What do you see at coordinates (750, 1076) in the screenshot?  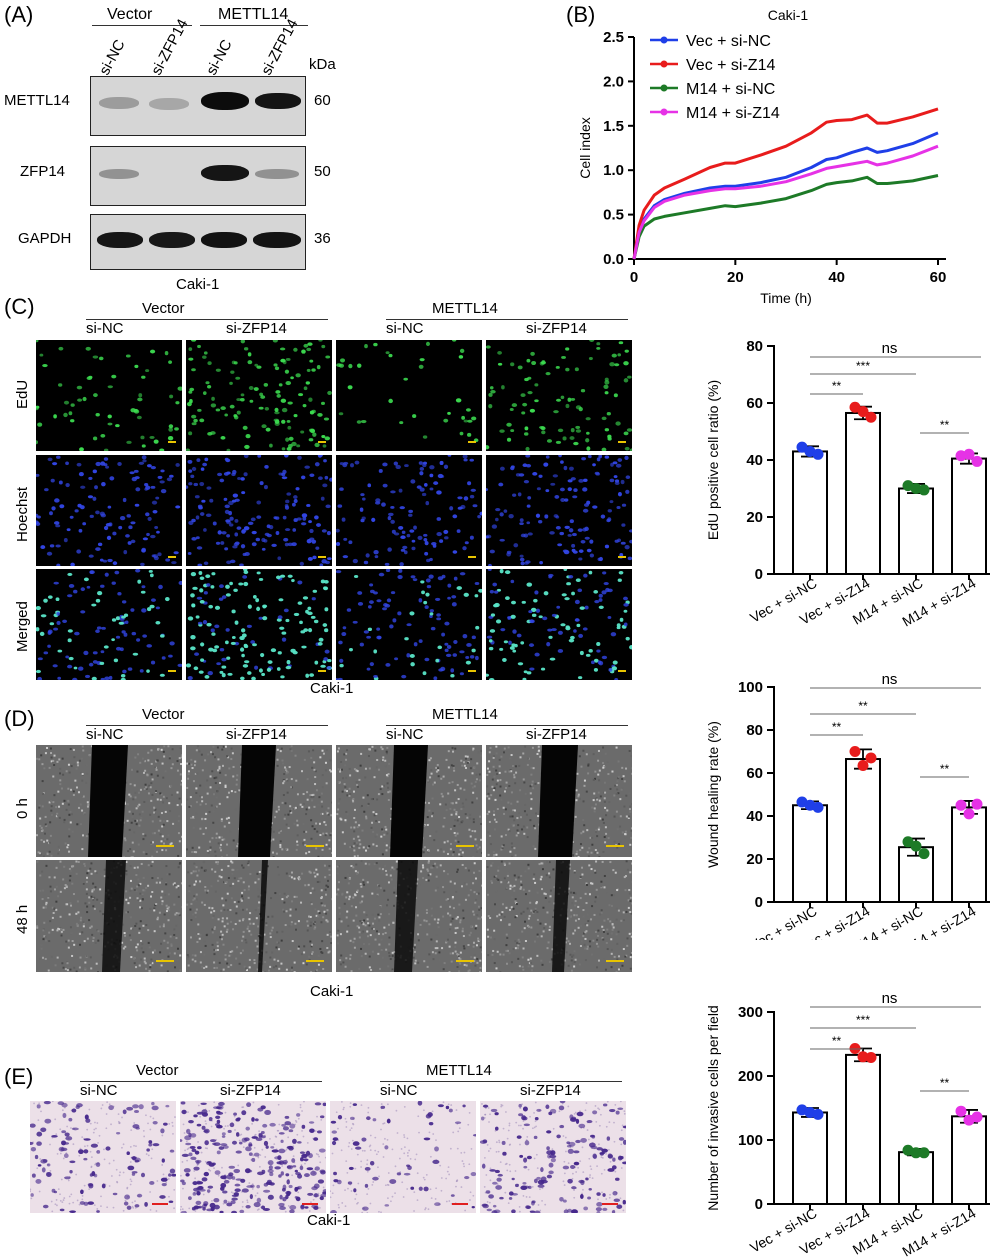 I see `y-tick-label: 200` at bounding box center [750, 1076].